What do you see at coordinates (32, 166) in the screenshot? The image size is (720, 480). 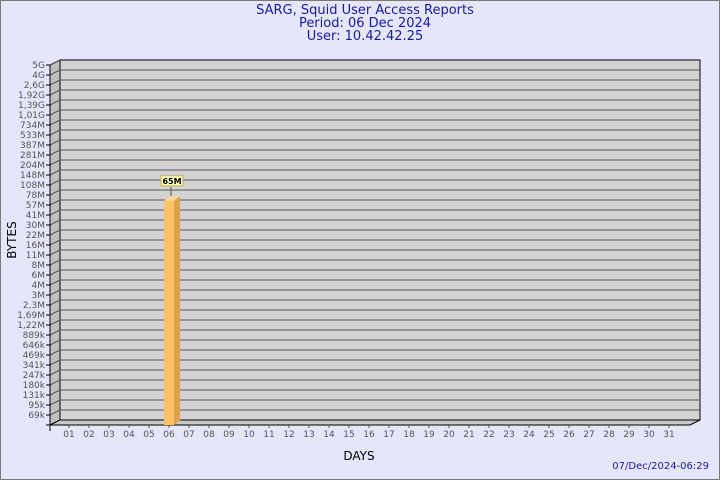 I see `y-tick-label: 204M` at bounding box center [32, 166].